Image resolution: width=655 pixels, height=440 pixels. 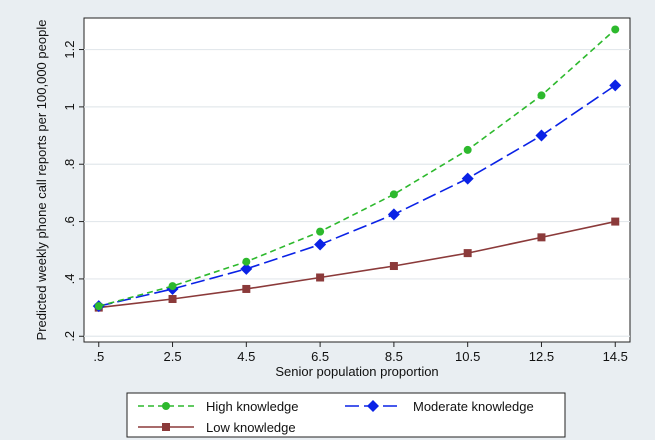 I want to click on legend-label: Low knowledge, so click(x=251, y=427).